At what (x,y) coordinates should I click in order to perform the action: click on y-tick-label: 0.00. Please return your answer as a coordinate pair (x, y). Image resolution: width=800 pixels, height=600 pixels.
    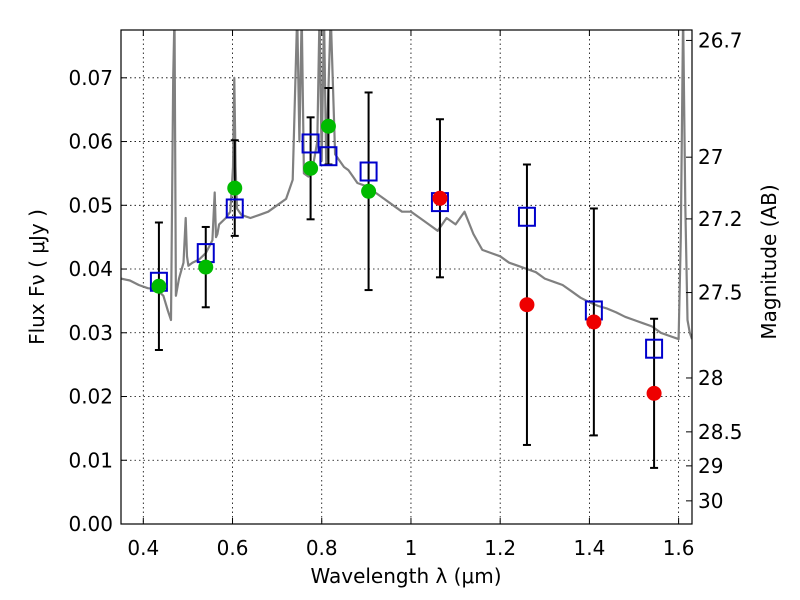
    Looking at the image, I should click on (90, 524).